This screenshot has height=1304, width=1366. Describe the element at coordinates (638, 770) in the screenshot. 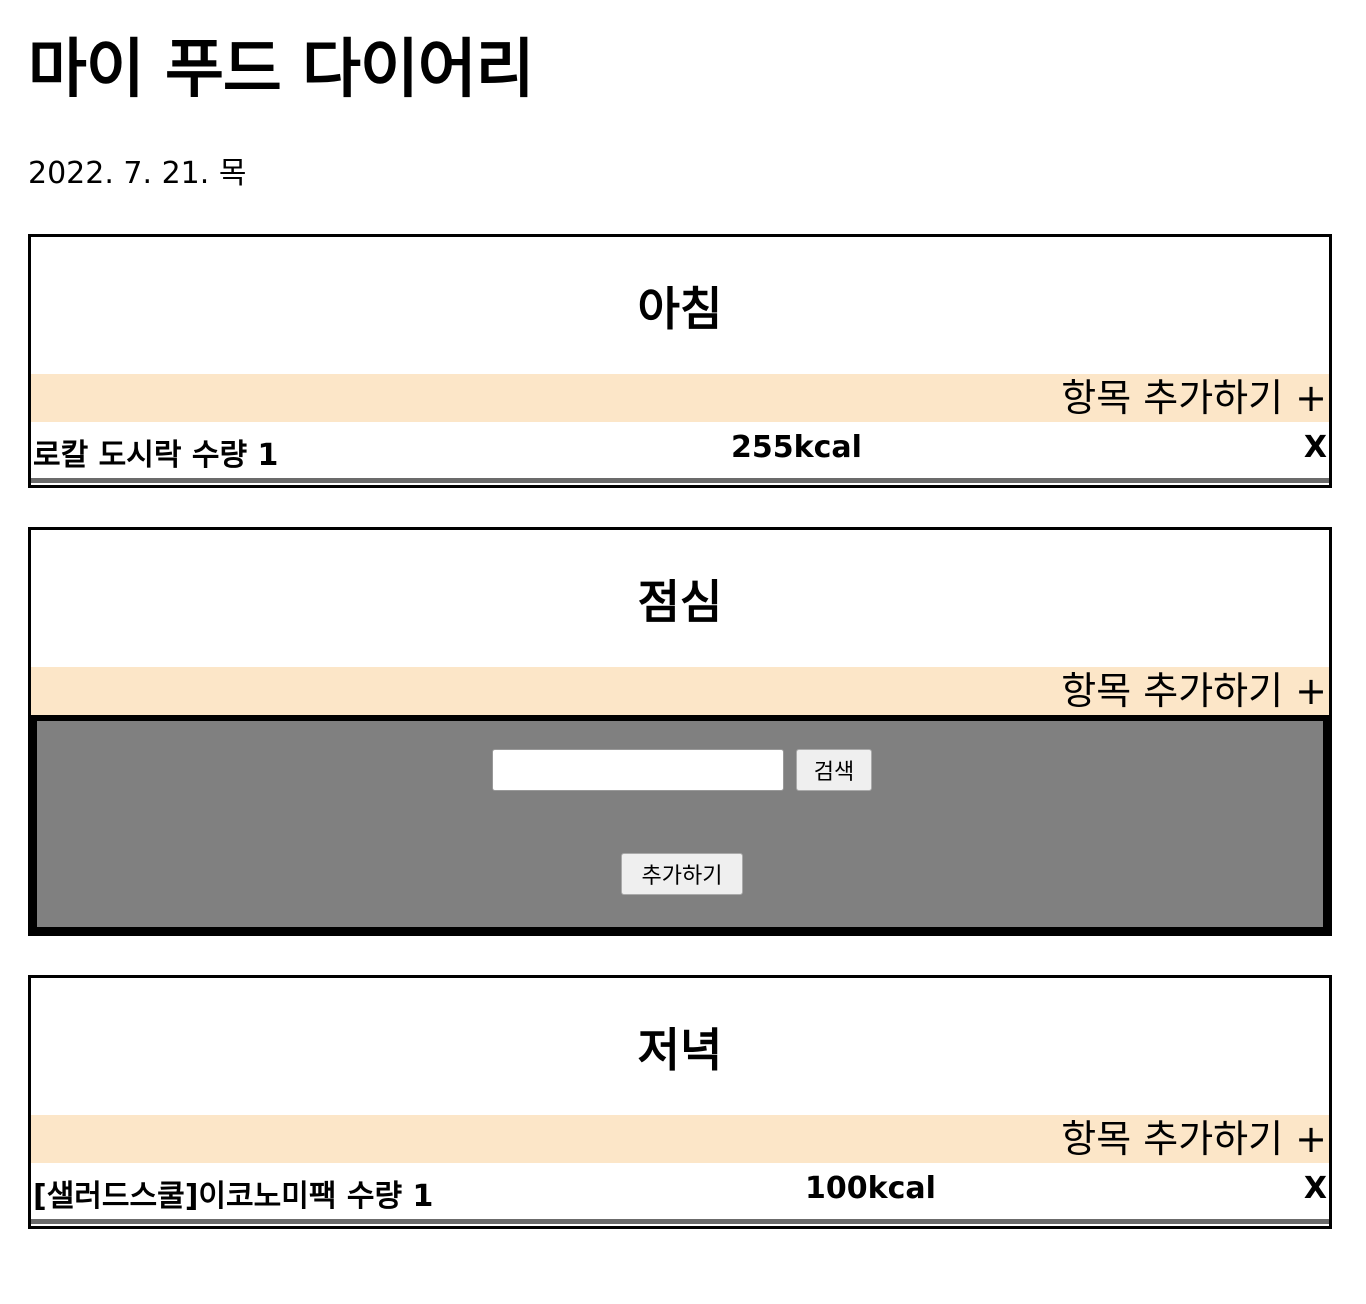

I see `food-search-input` at that location.